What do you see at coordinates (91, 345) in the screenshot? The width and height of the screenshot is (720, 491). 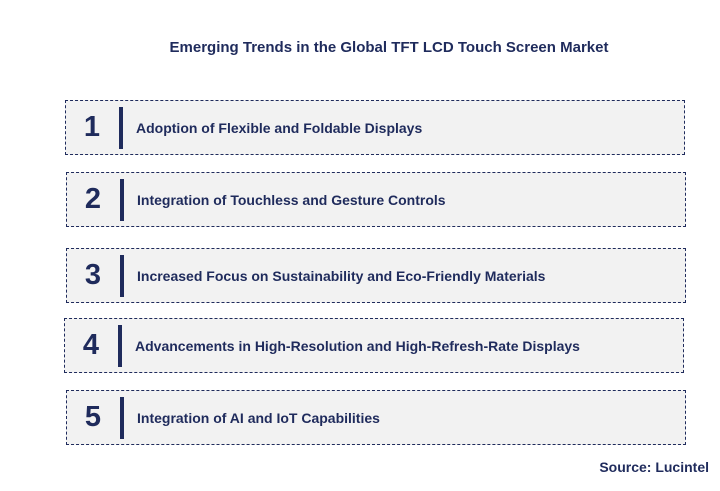 I see `trend-number: 4` at bounding box center [91, 345].